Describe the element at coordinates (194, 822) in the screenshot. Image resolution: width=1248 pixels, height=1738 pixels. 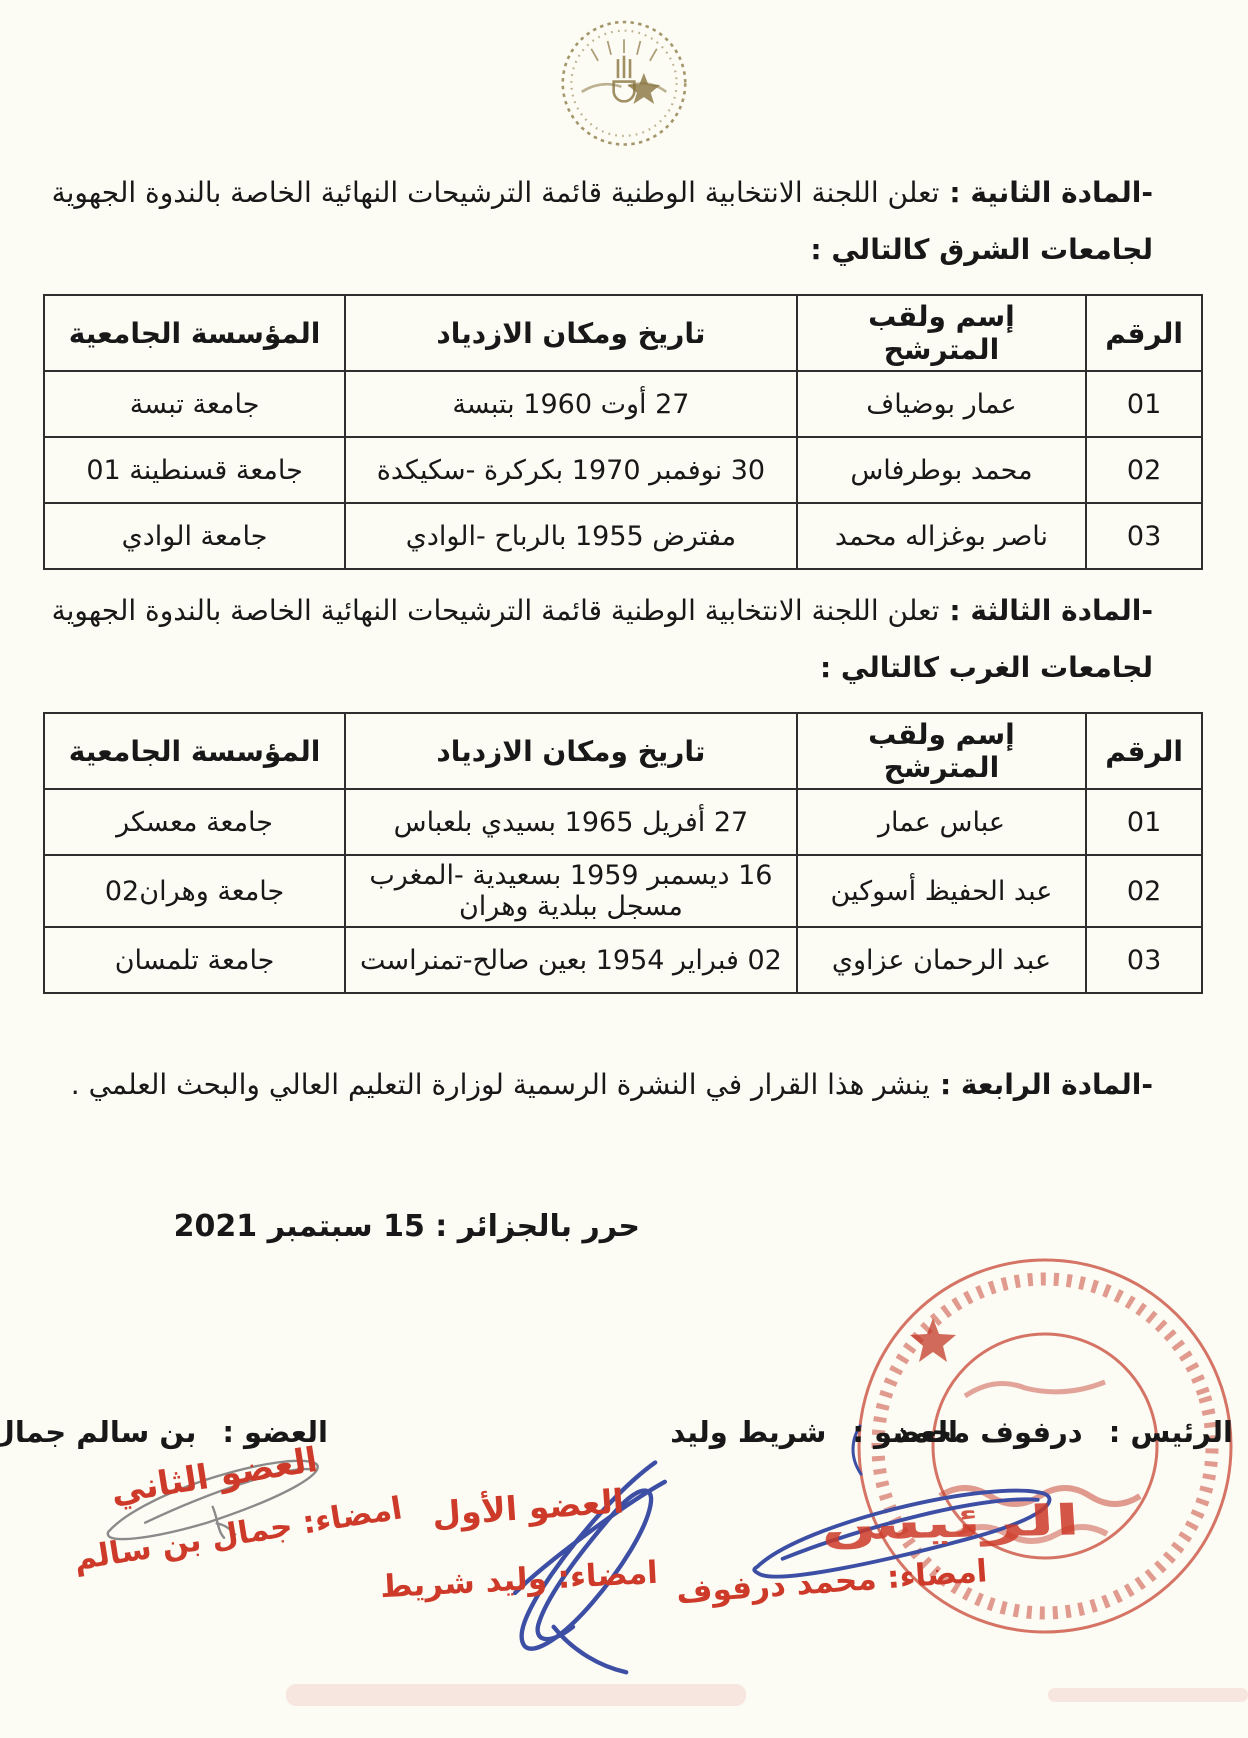
I see `cell-institution: جامعة معسكر` at that location.